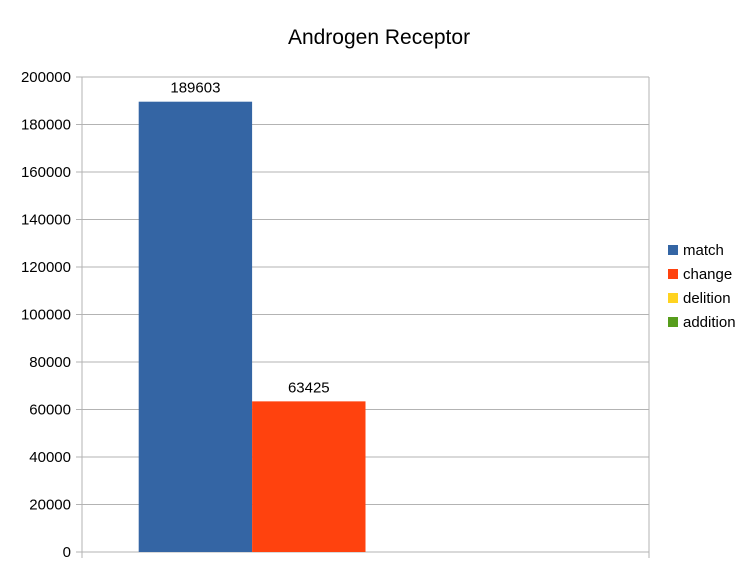 The height and width of the screenshot is (573, 756). What do you see at coordinates (707, 298) in the screenshot?
I see `legend-label-delition: delition` at bounding box center [707, 298].